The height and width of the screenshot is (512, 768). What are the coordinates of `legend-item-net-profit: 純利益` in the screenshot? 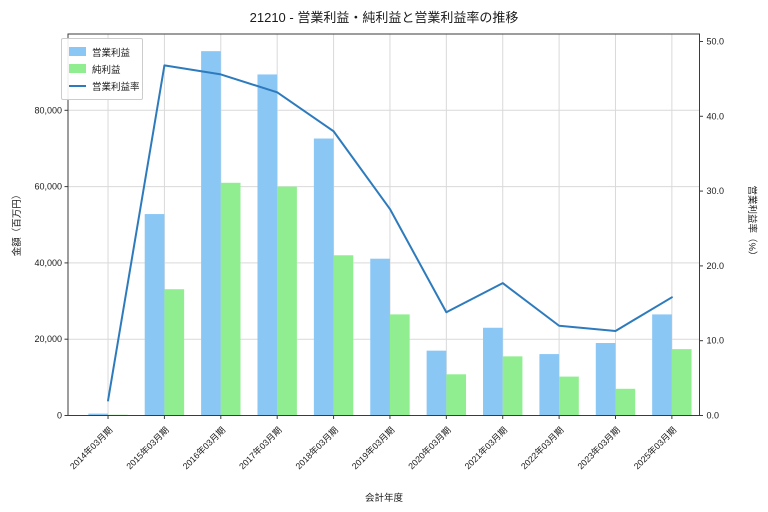 It's located at (102, 68).